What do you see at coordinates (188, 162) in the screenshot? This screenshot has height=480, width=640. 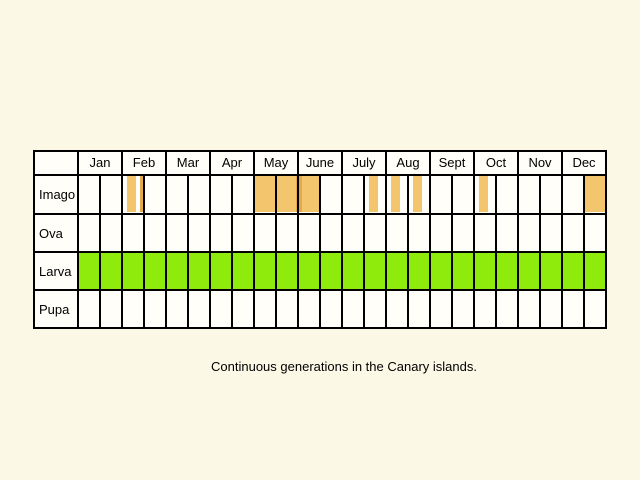 I see `month-label: Mar` at bounding box center [188, 162].